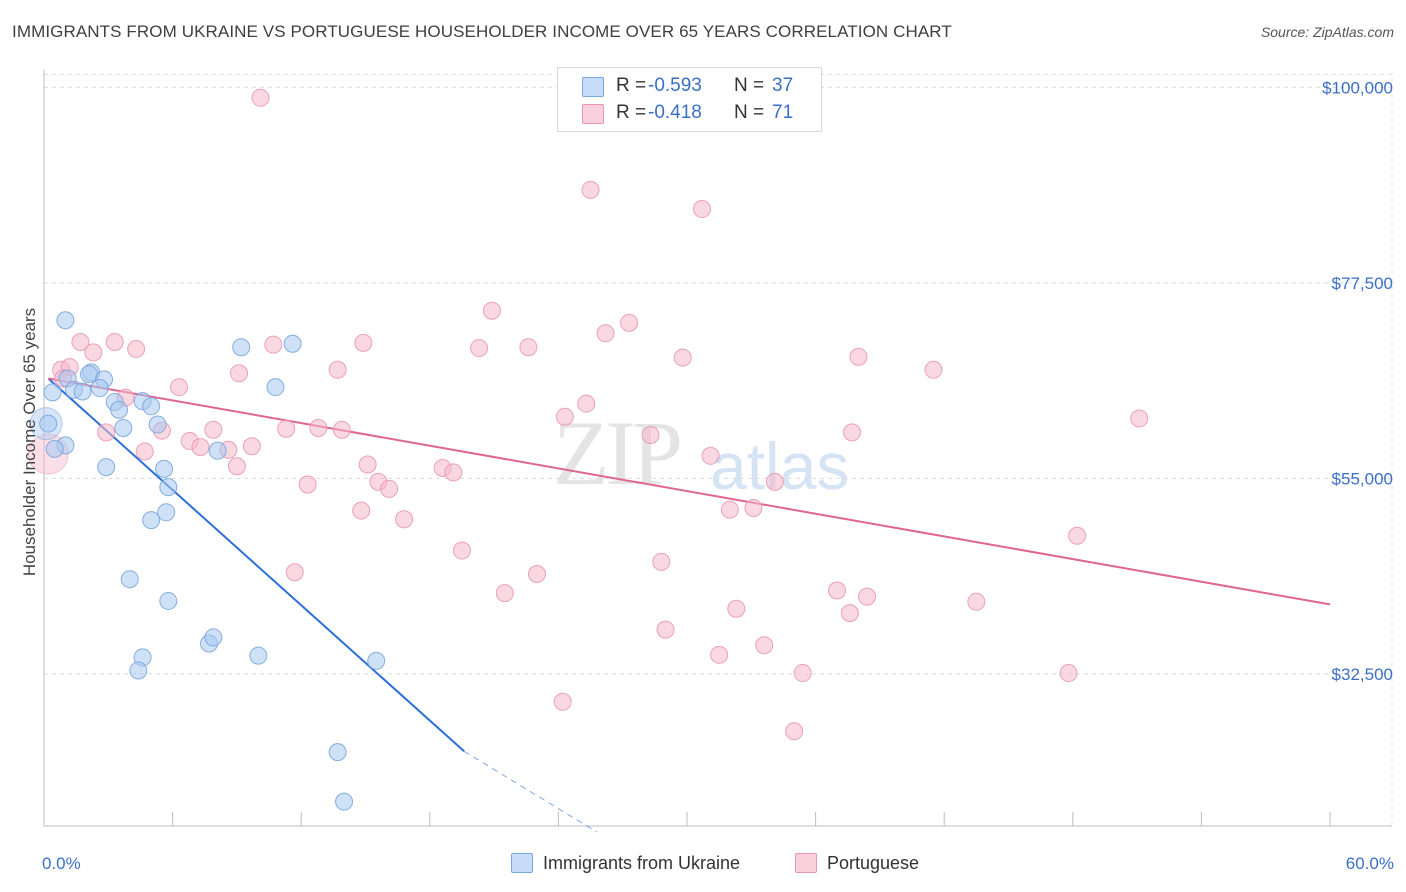  I want to click on bottom-legend-swatch-portuguese, so click(806, 863).